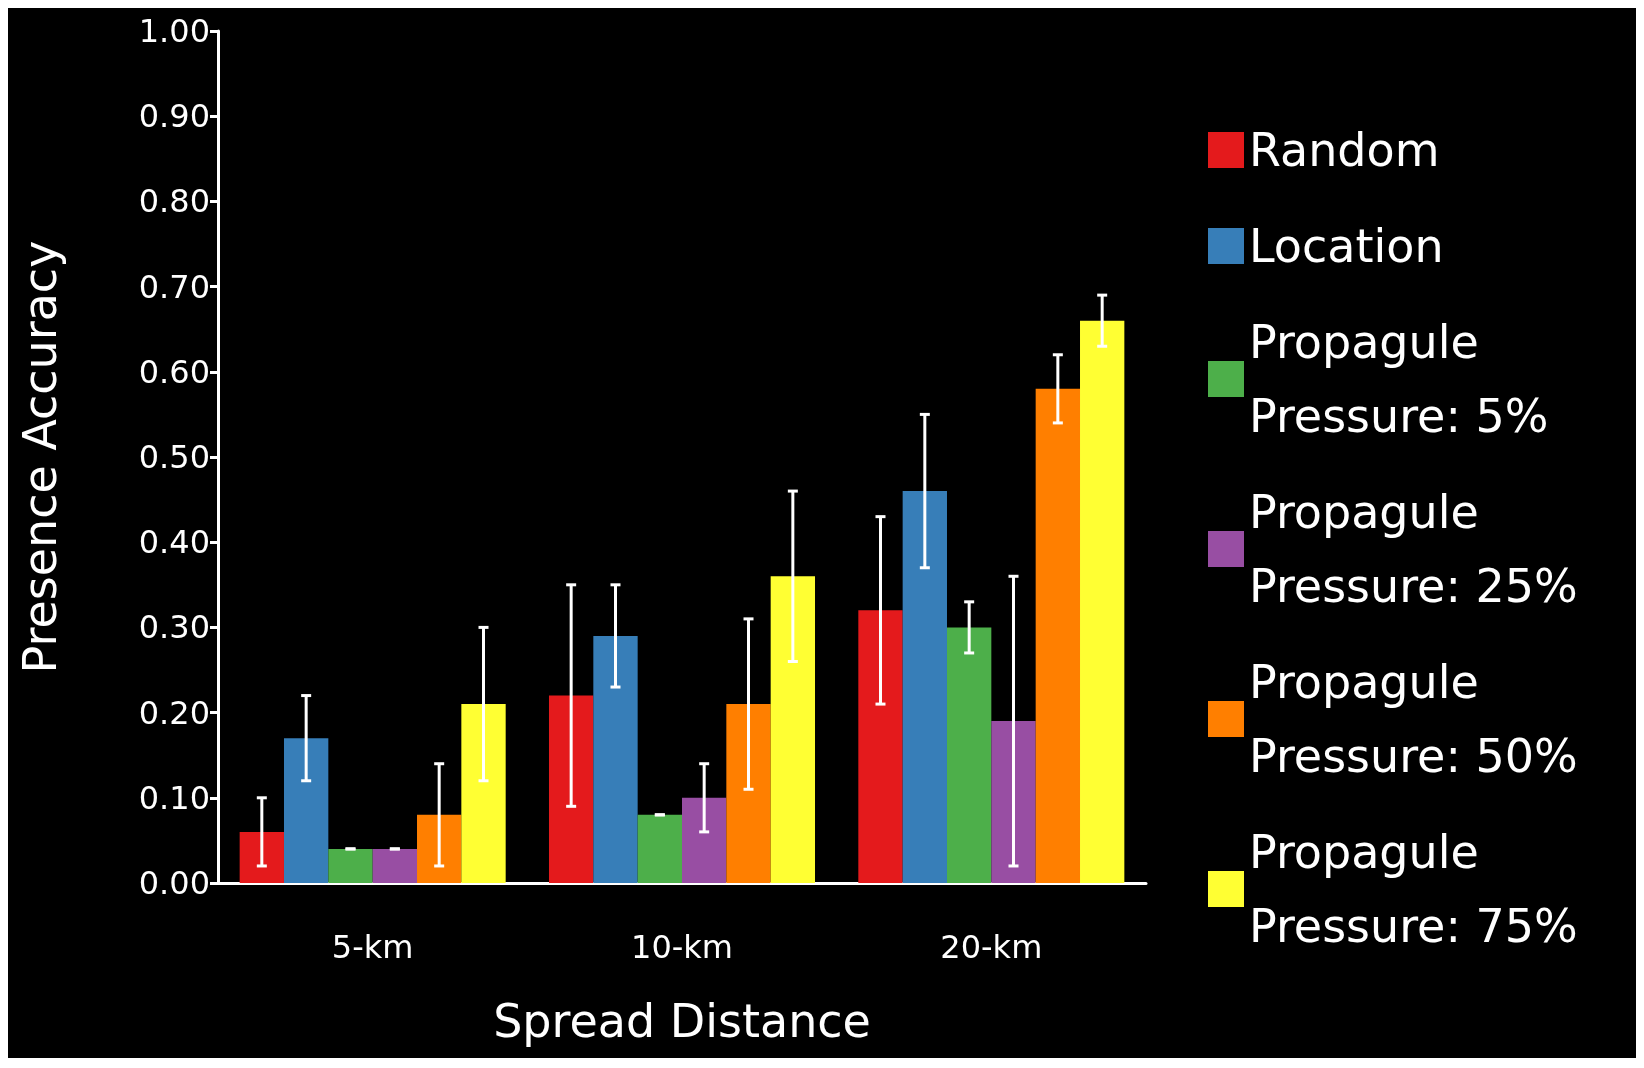 Image resolution: width=1644 pixels, height=1068 pixels. I want to click on y-tick-label: 0.70, so click(174, 286).